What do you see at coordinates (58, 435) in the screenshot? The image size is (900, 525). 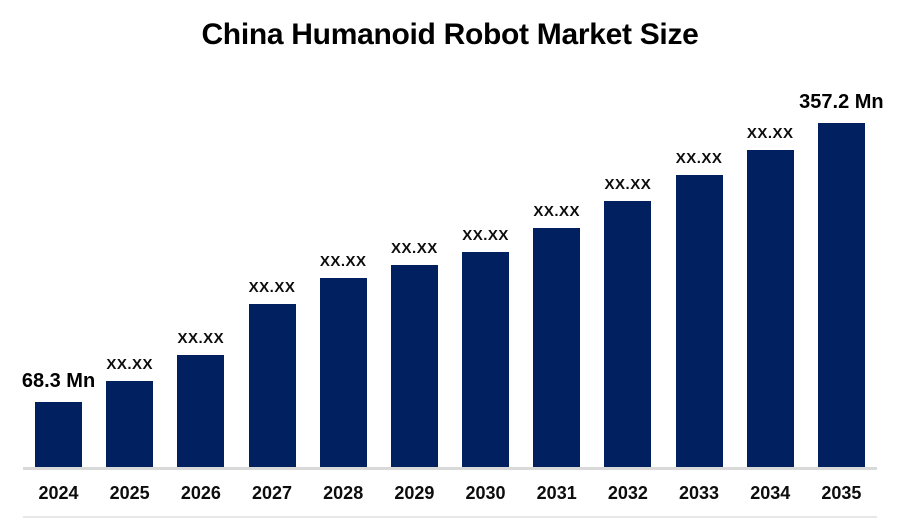 I see `bar-2024` at bounding box center [58, 435].